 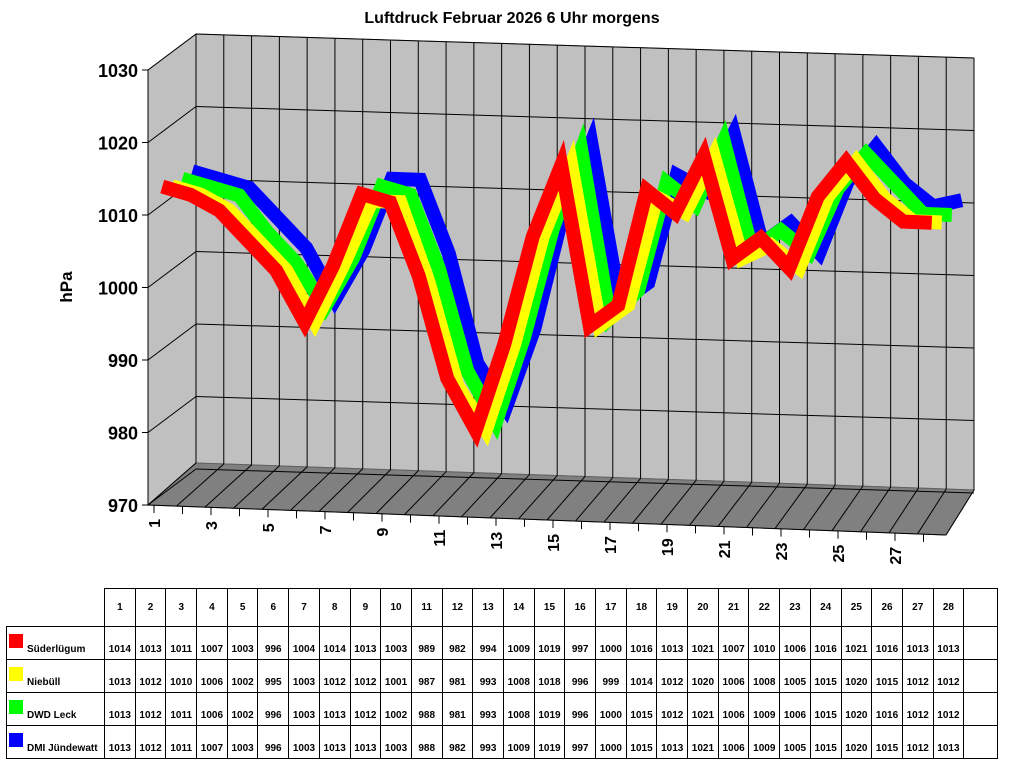 I want to click on table-header-day: 19, so click(x=672, y=607).